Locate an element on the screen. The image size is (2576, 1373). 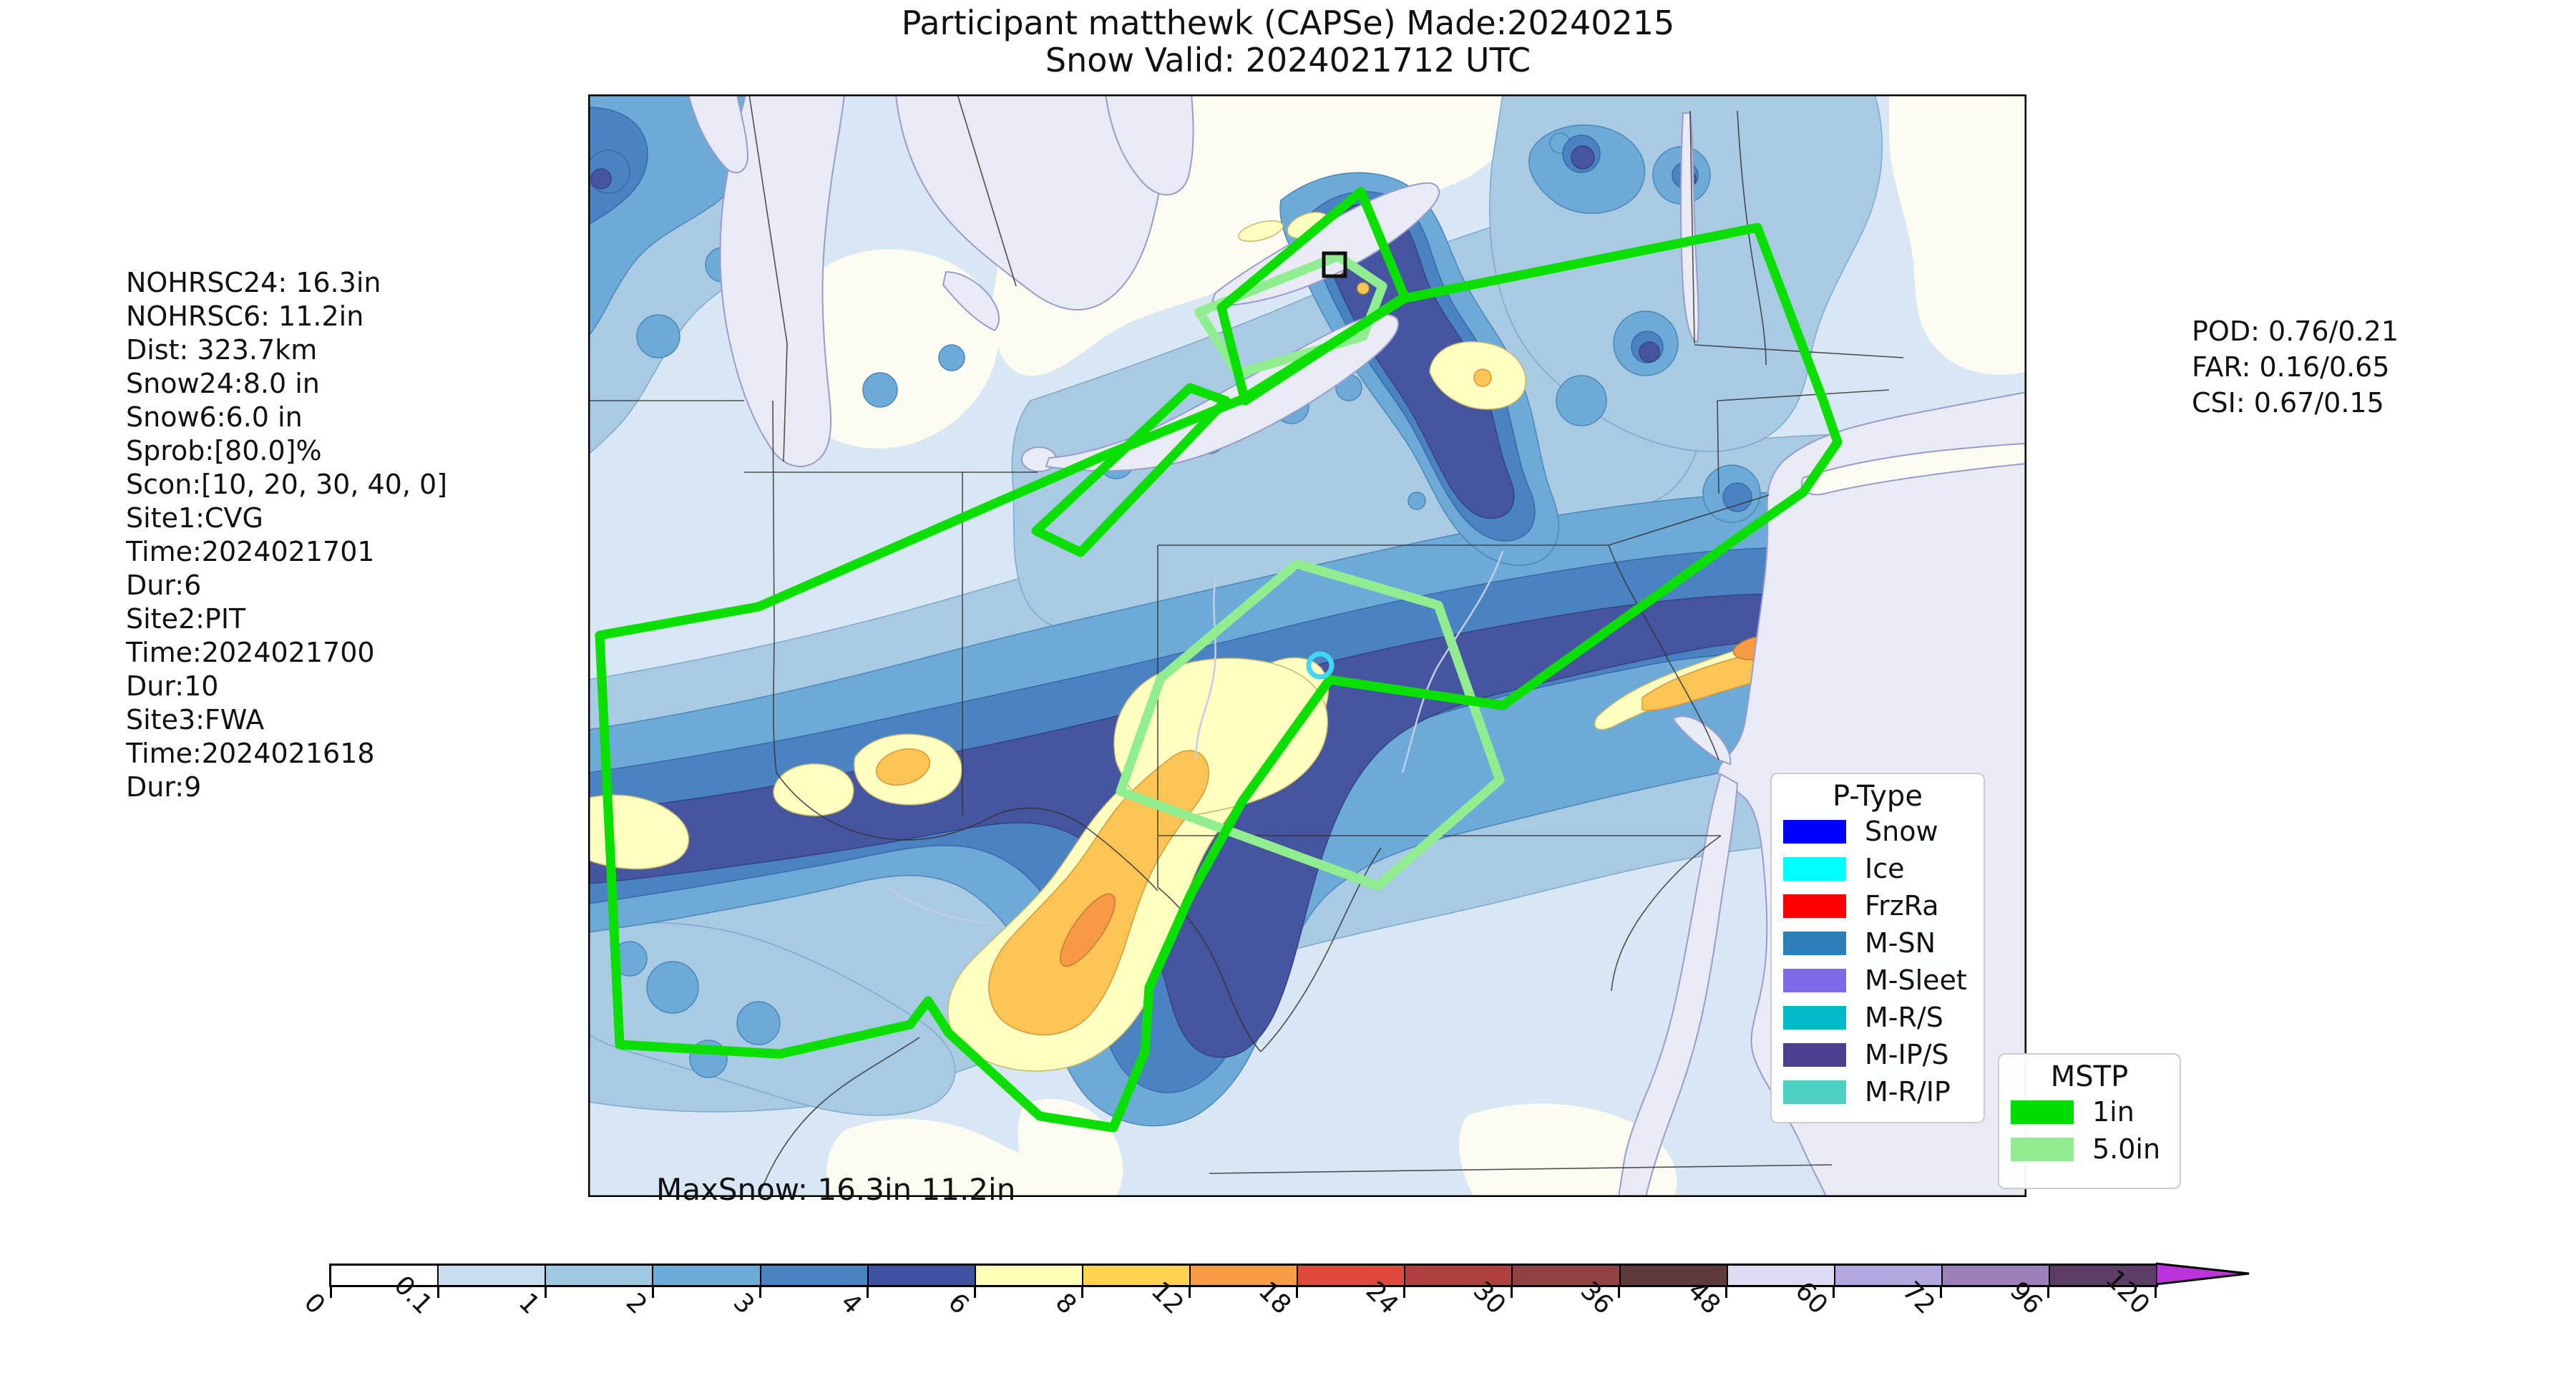
left-stat-line-8: Time:2024021701 is located at coordinates (250, 551).